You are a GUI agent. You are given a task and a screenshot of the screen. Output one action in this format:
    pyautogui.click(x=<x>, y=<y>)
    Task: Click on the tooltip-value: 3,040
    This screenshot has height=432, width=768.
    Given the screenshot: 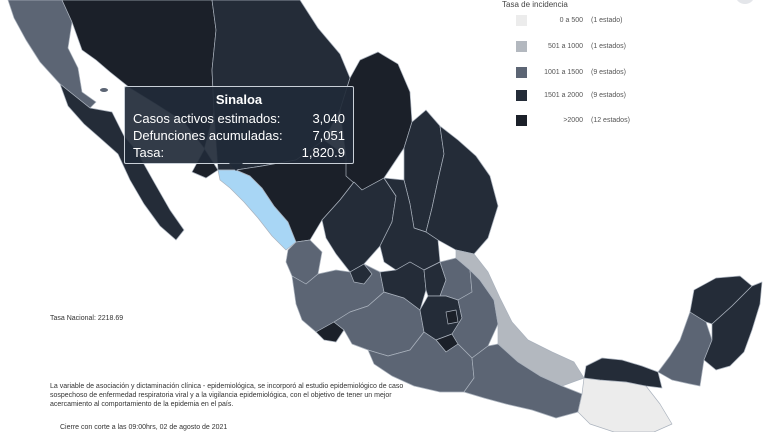 What is the action you would take?
    pyautogui.click(x=328, y=118)
    